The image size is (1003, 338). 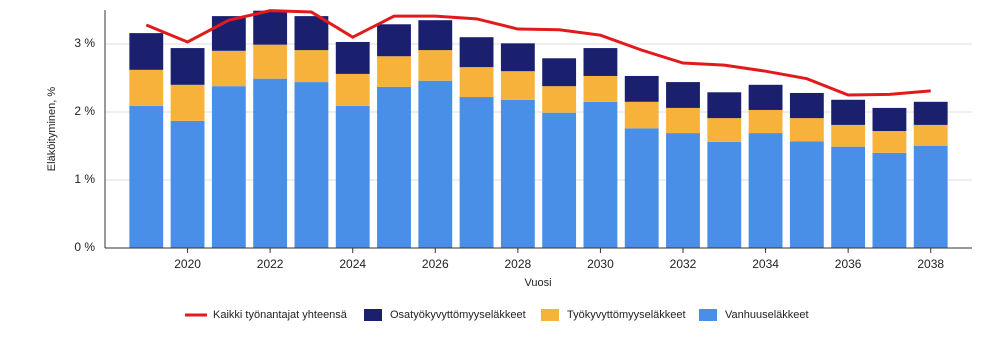 What do you see at coordinates (537, 283) in the screenshot?
I see `x-axis-title: Vuosi` at bounding box center [537, 283].